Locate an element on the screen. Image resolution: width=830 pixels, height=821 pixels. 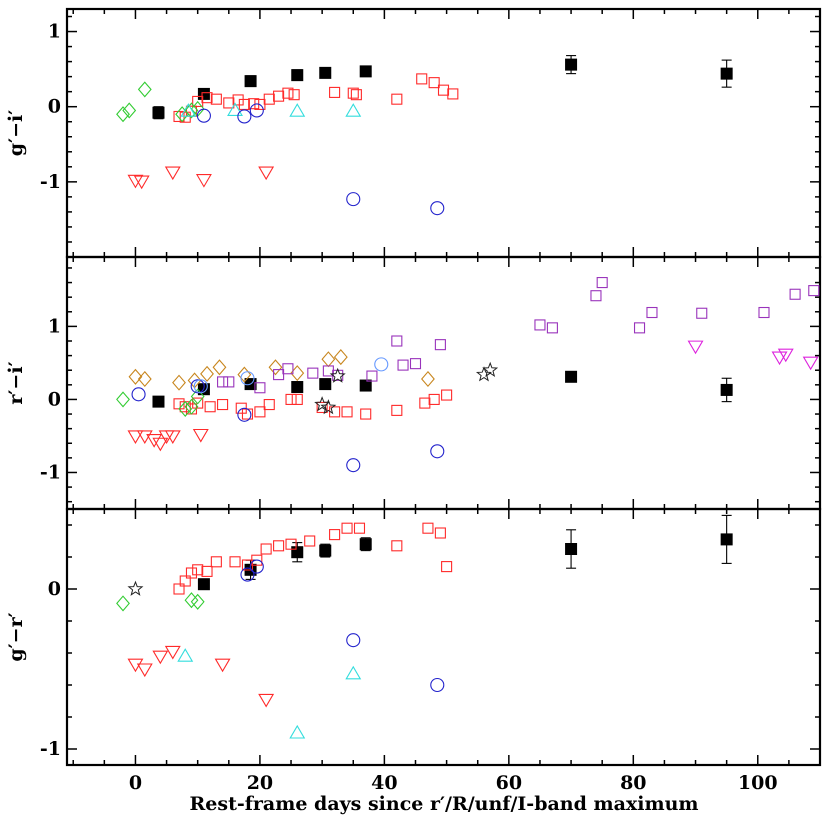
y-axis-title-gi: g′−i′ is located at coordinates (16, 133).